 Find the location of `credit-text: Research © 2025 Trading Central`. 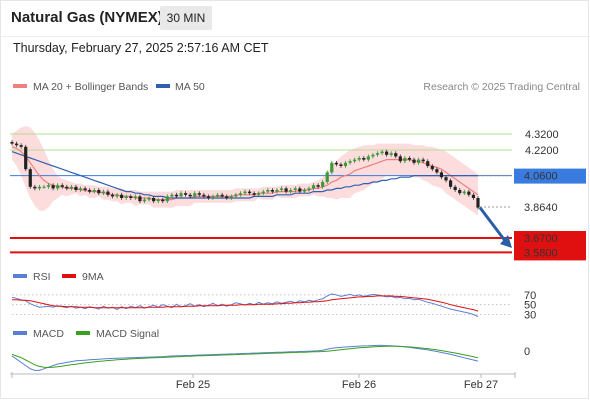

credit-text: Research © 2025 Trading Central is located at coordinates (501, 87).